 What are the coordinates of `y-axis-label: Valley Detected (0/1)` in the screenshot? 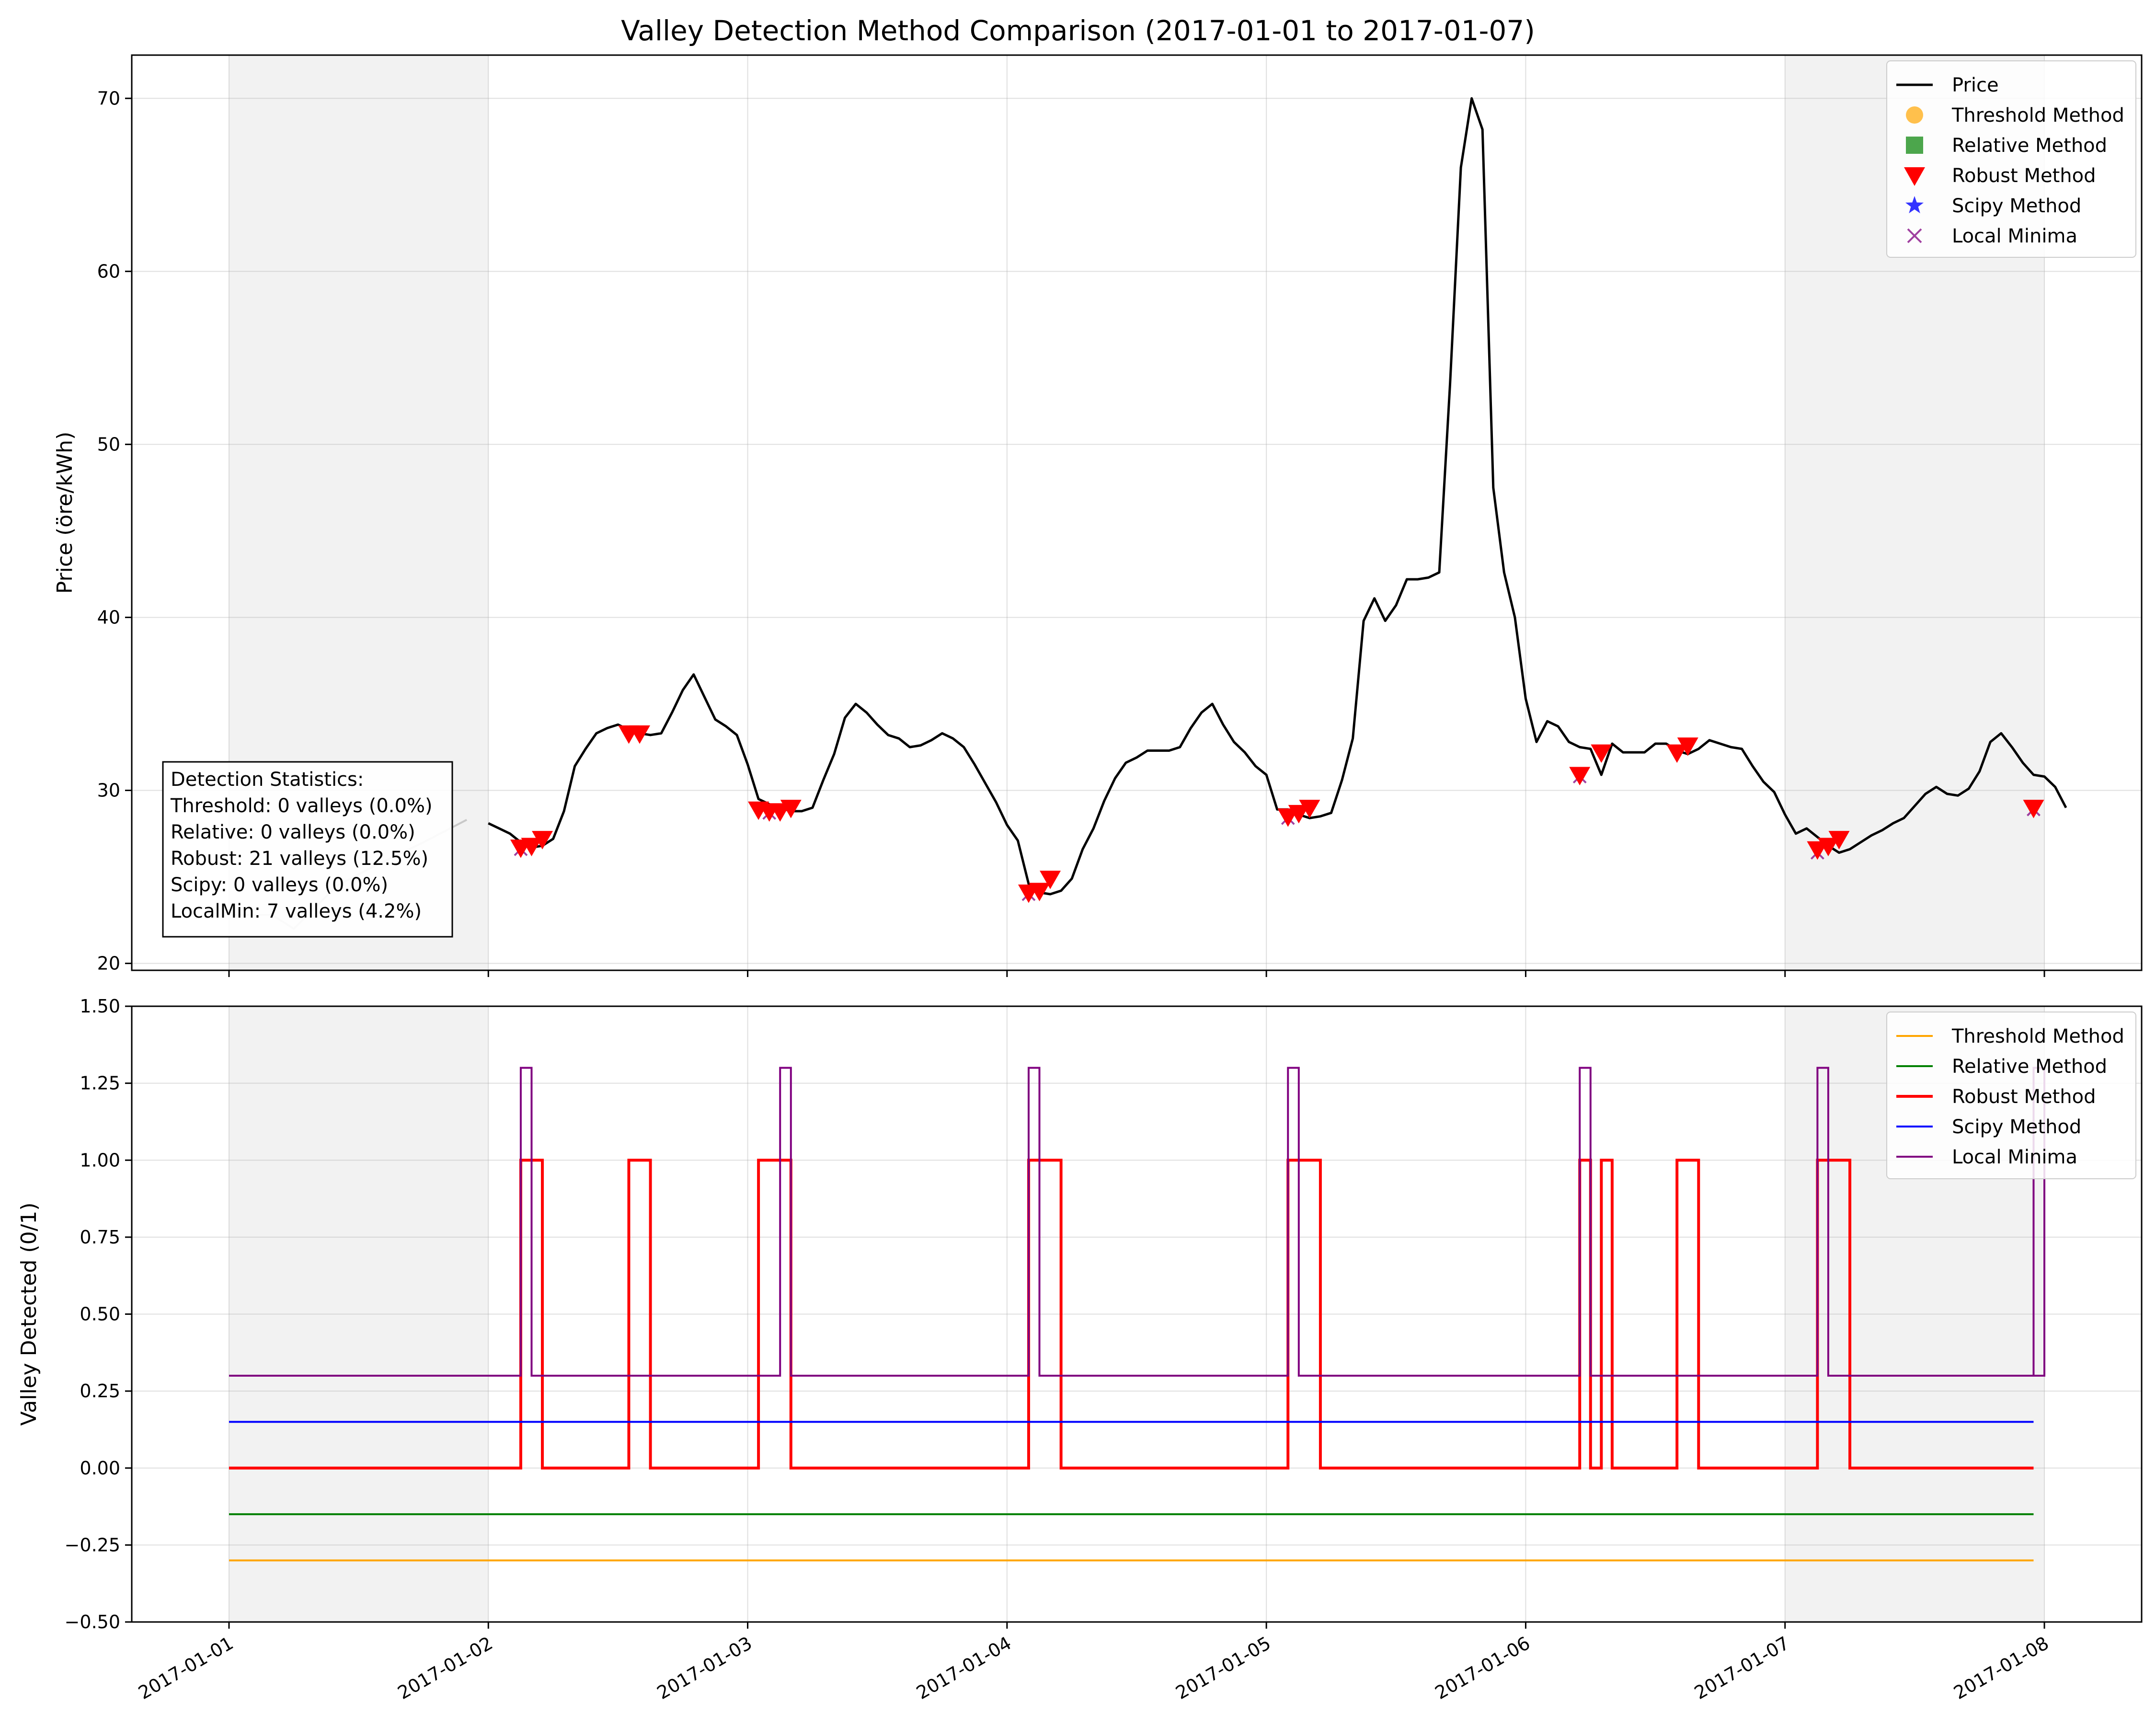 It's located at (29, 1314).